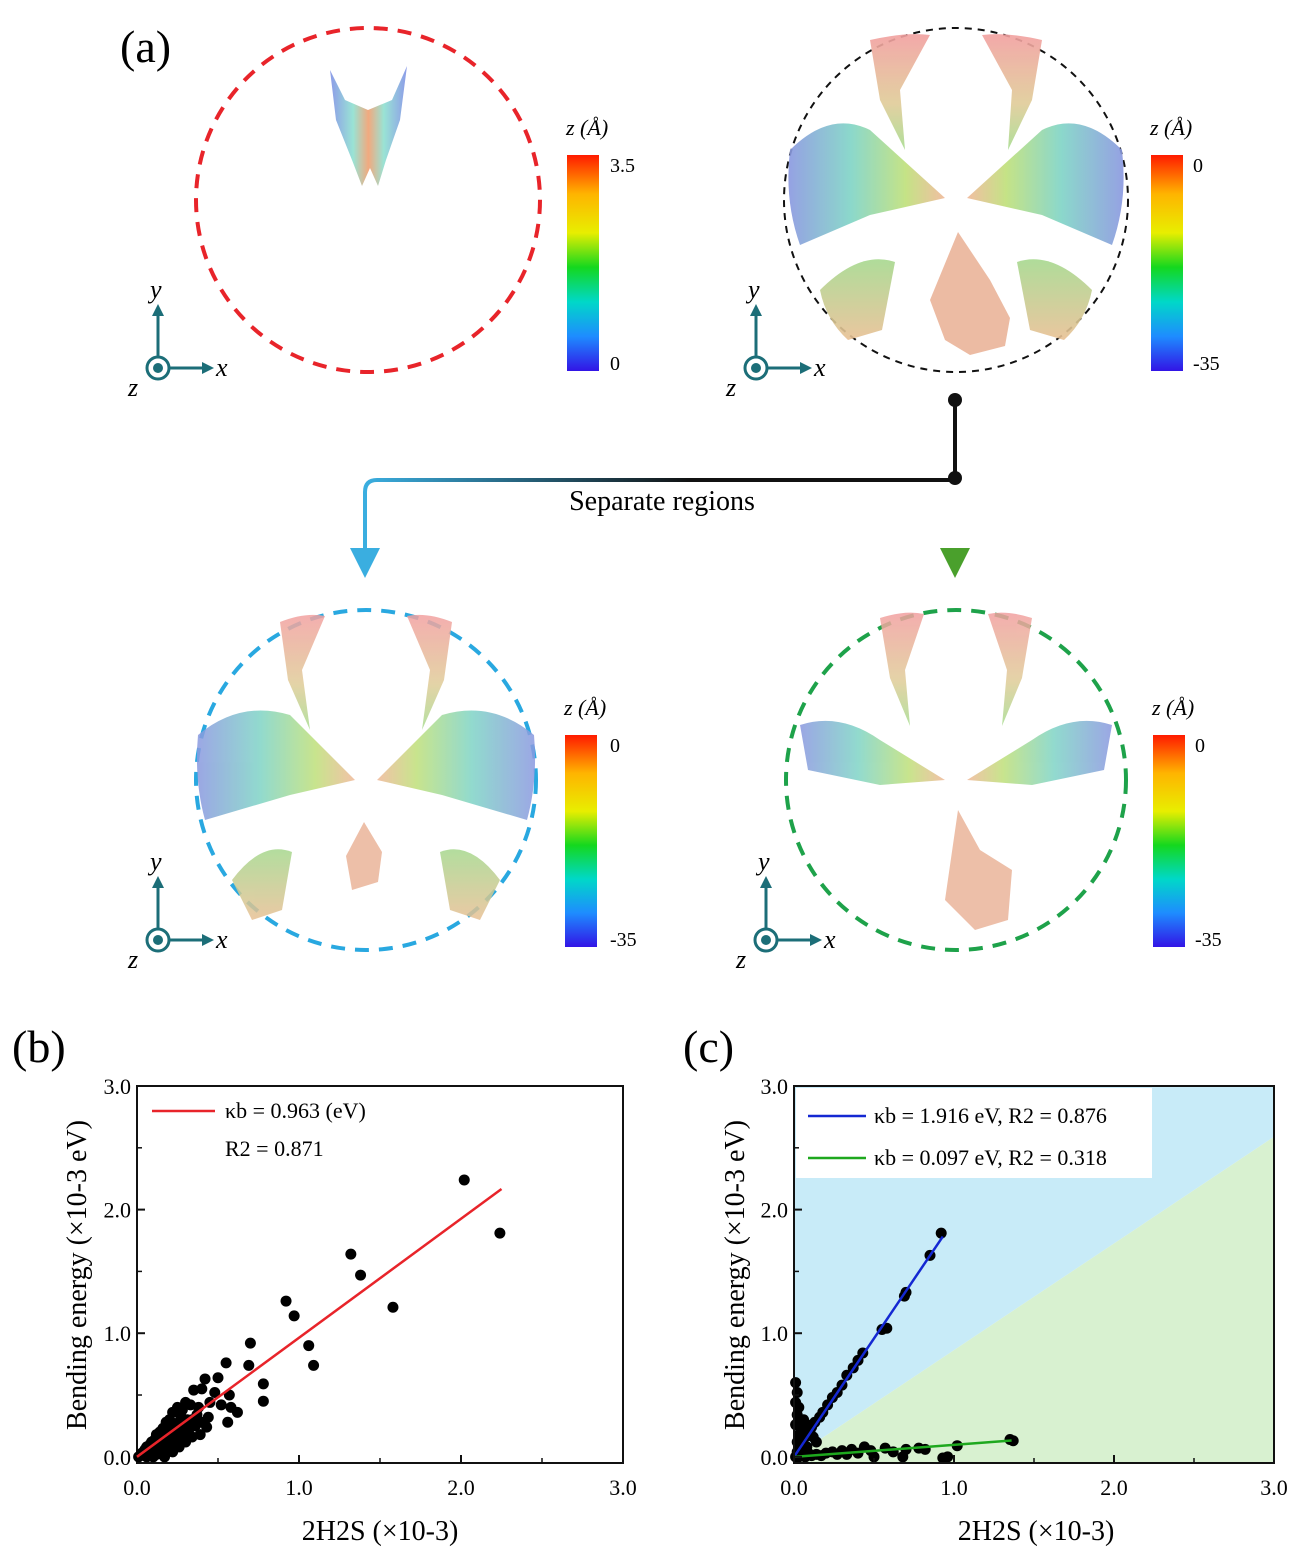 The width and height of the screenshot is (1291, 1560). What do you see at coordinates (118, 1333) in the screenshot?
I see `chart-b-ytick-label: 1.0` at bounding box center [118, 1333].